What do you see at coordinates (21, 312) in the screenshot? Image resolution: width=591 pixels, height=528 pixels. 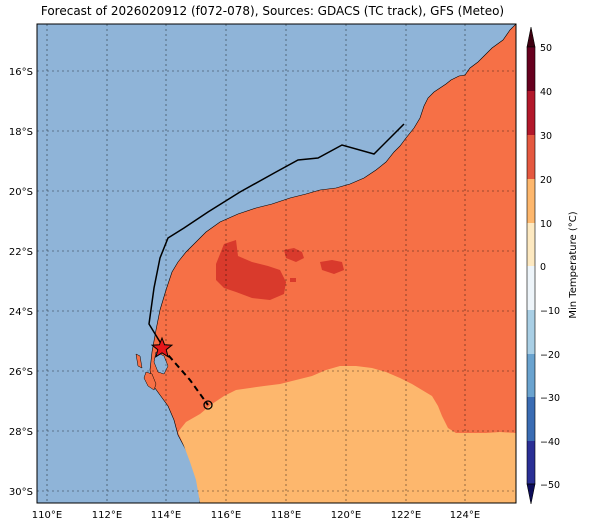 I see `lat-tick: 24°S` at bounding box center [21, 312].